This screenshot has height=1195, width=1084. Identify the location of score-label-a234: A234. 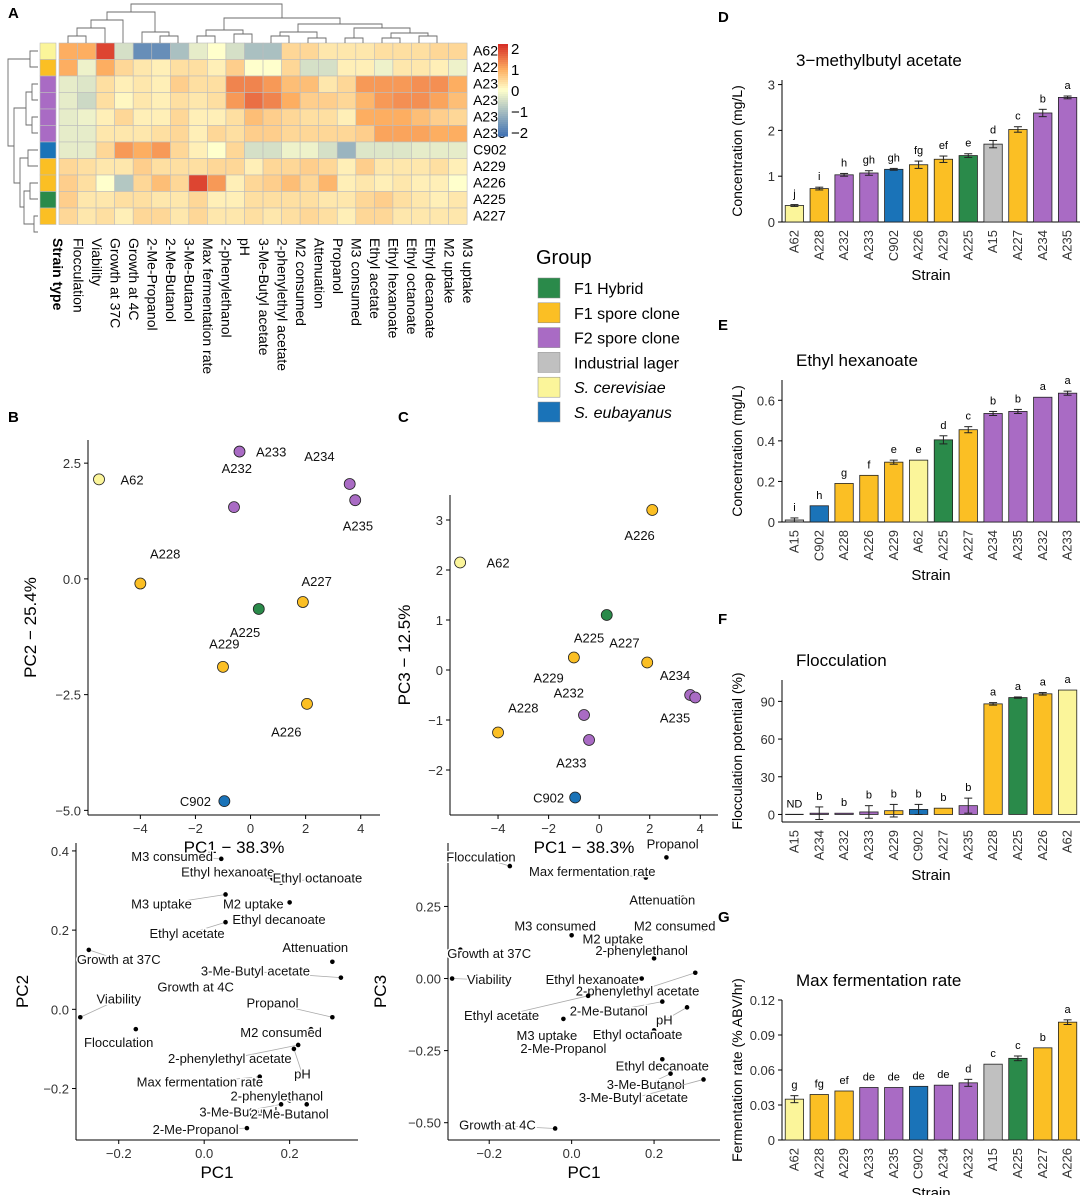
(319, 456).